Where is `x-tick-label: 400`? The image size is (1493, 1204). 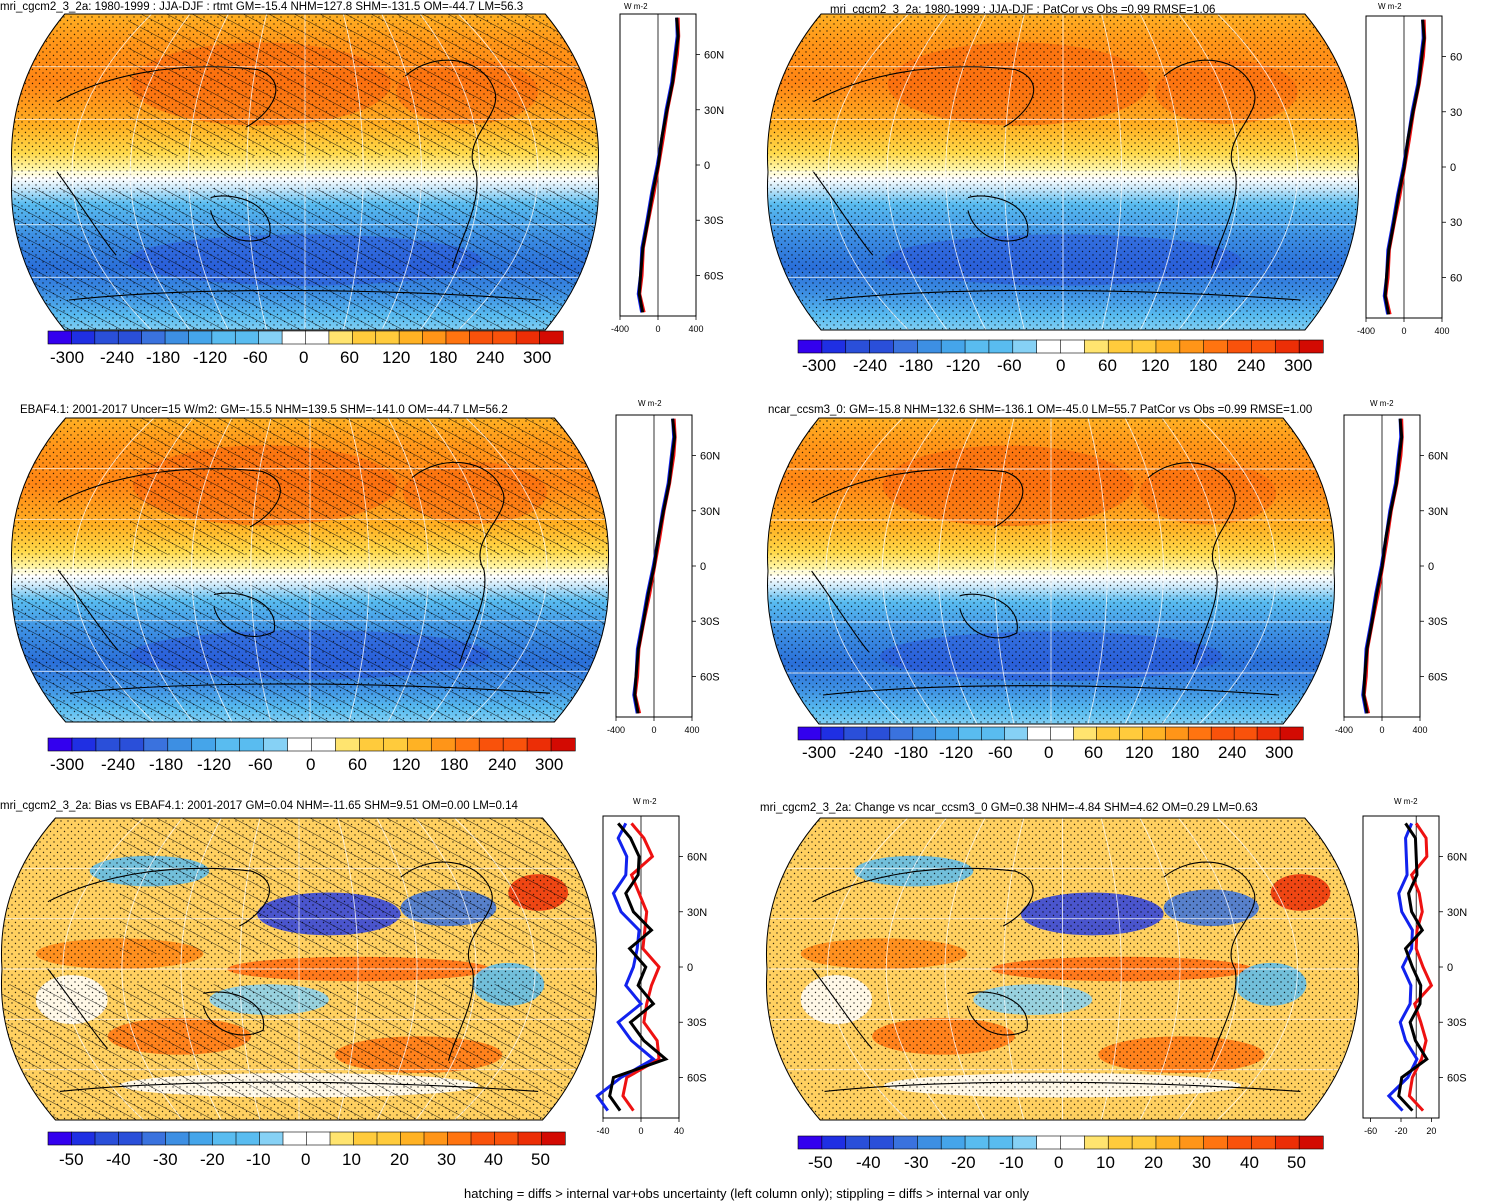
x-tick-label: 400 is located at coordinates (691, 730).